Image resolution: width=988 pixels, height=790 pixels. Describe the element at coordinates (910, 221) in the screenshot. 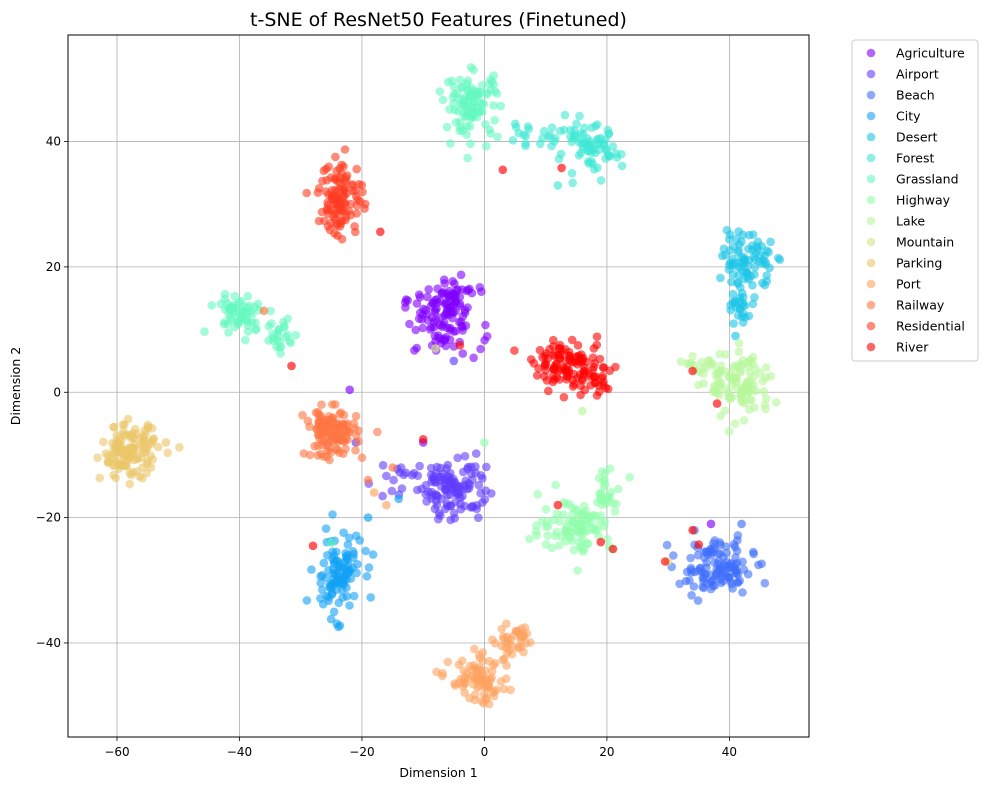

I see `legend-label: Lake` at that location.